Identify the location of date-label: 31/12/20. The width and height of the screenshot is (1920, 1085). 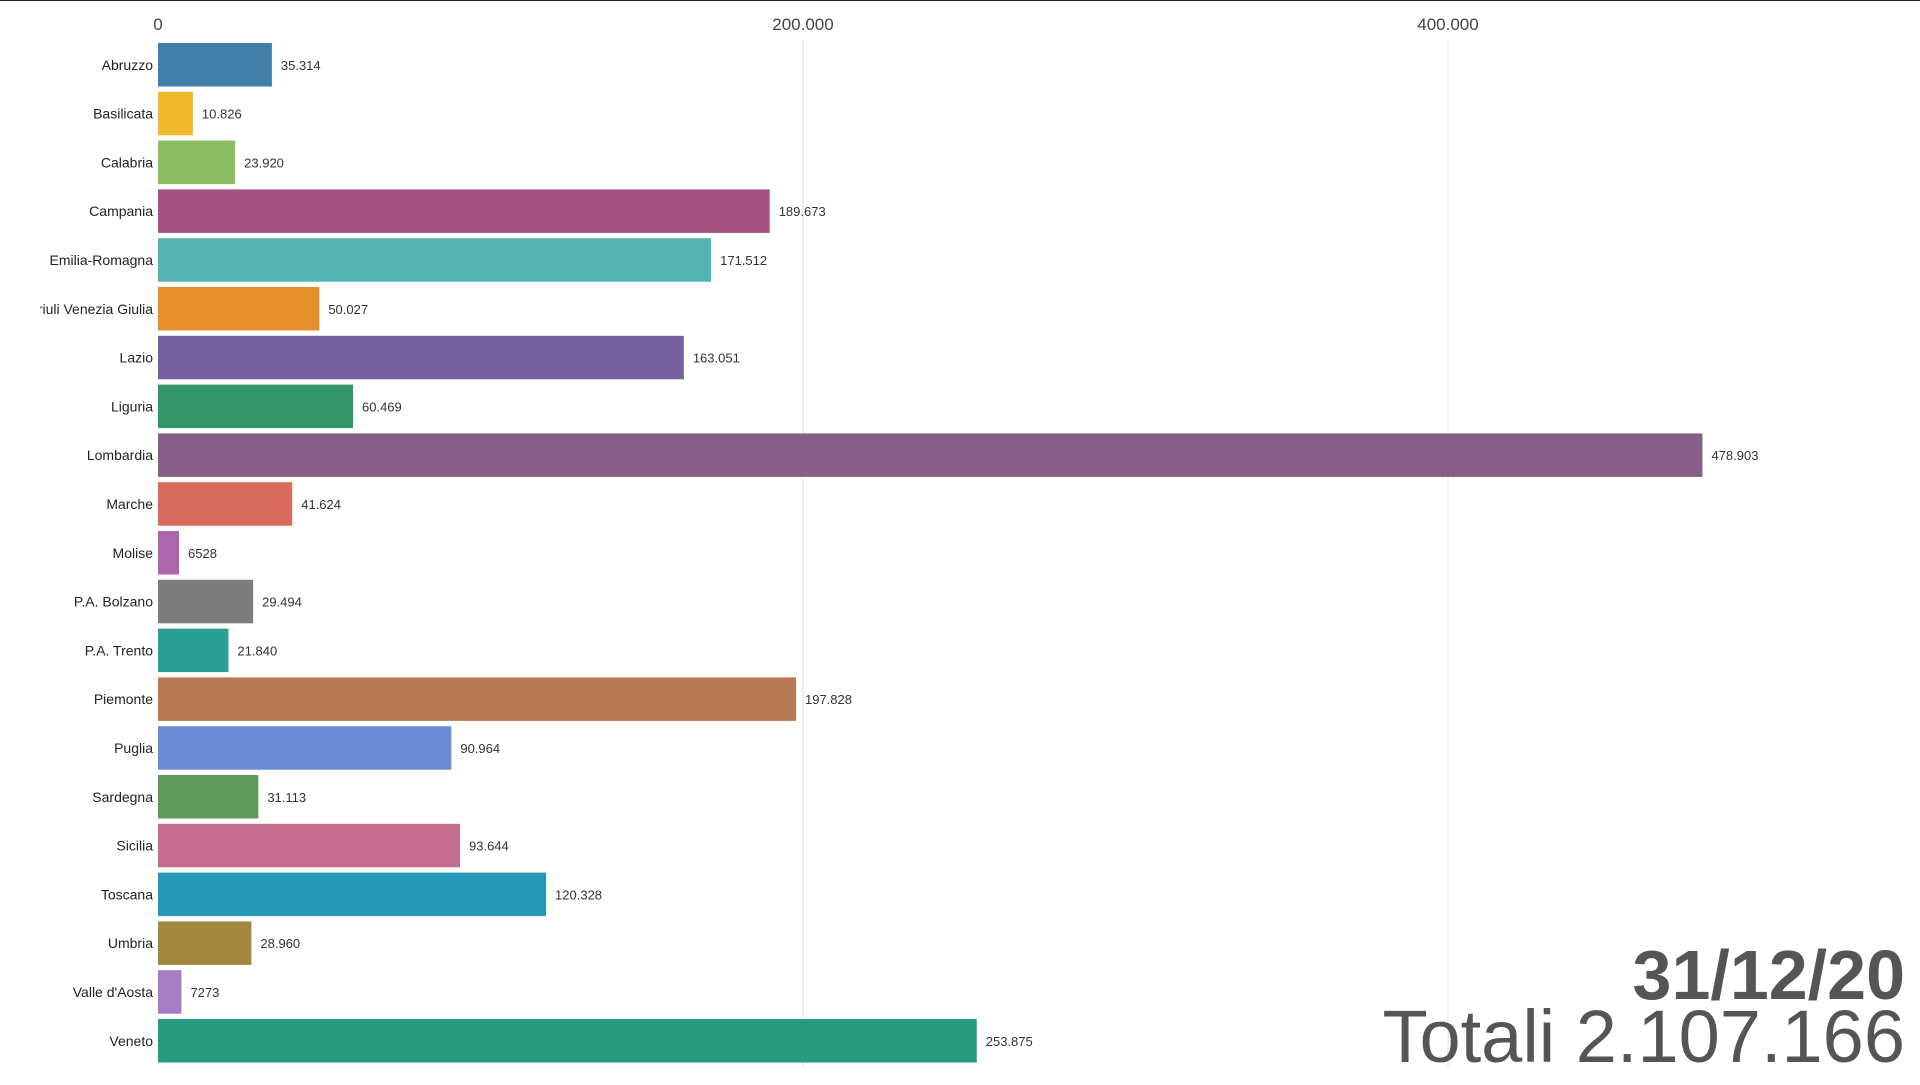
(1768, 975).